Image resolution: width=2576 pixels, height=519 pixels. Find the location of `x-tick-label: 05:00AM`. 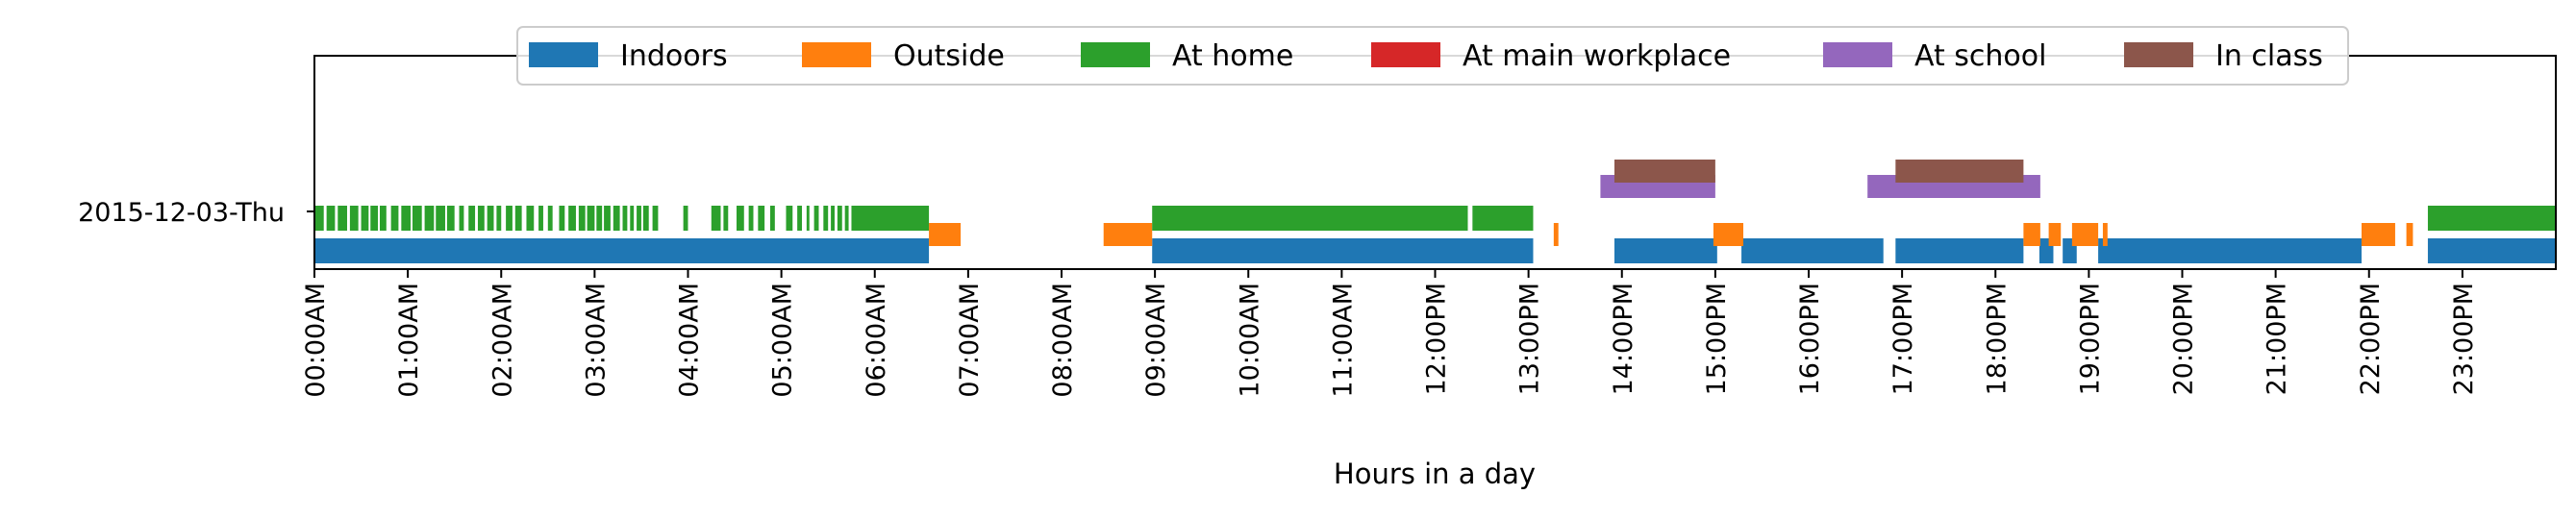

x-tick-label: 05:00AM is located at coordinates (783, 340).